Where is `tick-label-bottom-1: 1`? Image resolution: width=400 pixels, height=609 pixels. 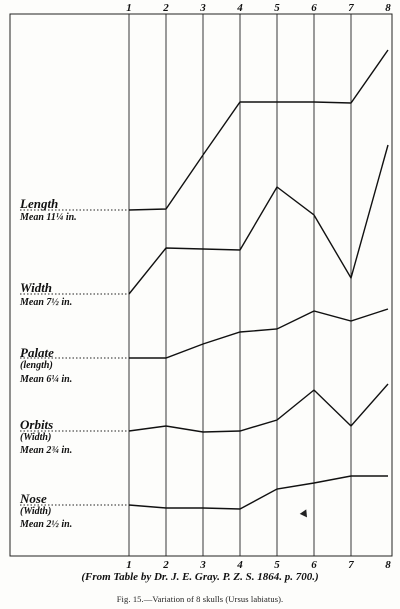
tick-label-bottom-1: 1 is located at coordinates (129, 565).